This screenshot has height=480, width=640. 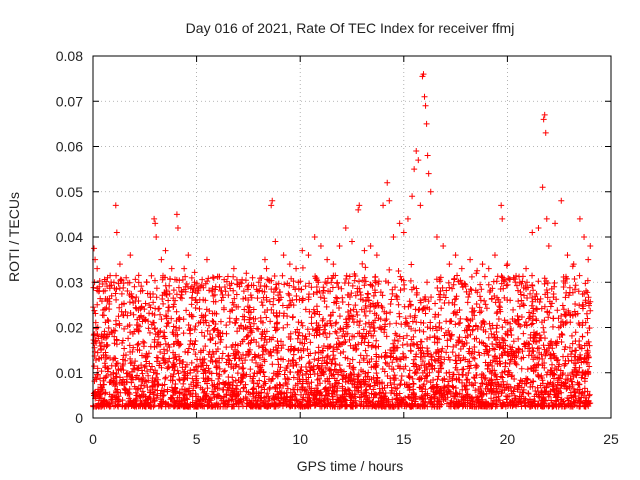 What do you see at coordinates (508, 439) in the screenshot?
I see `x-tick-label: 20` at bounding box center [508, 439].